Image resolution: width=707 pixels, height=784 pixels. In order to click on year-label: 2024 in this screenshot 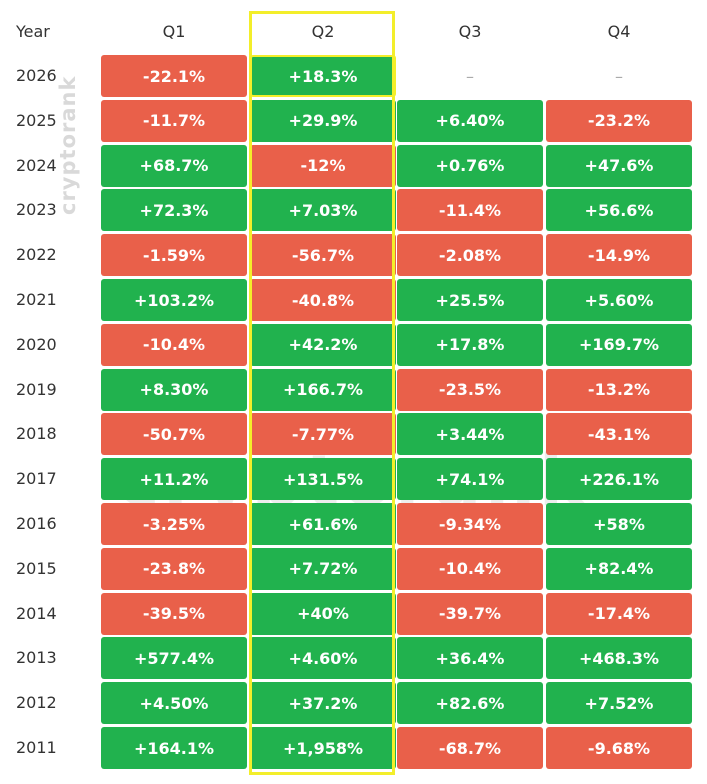, I will do `click(36, 165)`.